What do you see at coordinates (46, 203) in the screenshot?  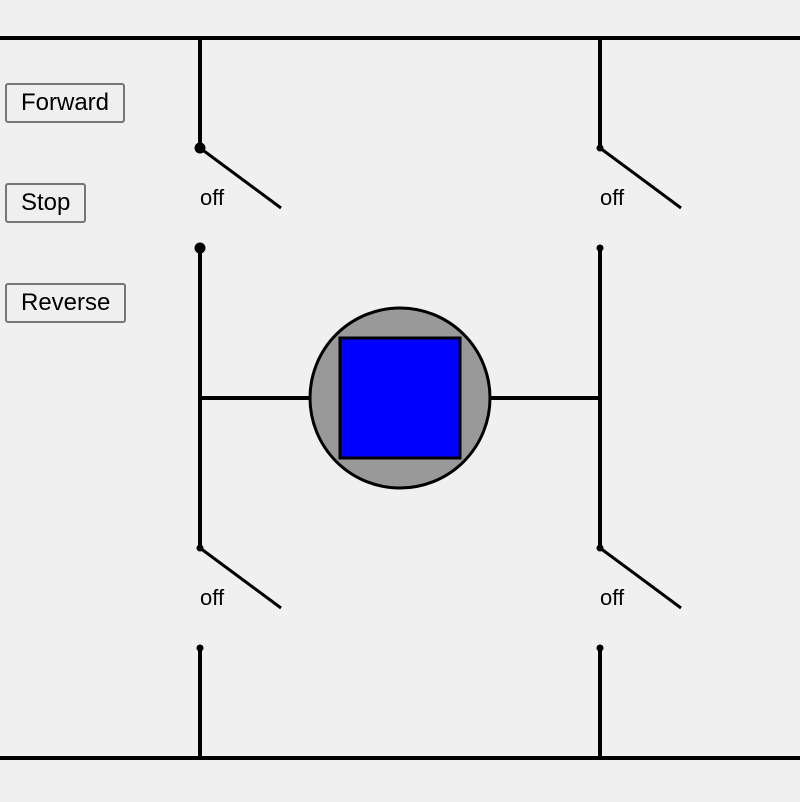 I see `stop-button: Stop` at bounding box center [46, 203].